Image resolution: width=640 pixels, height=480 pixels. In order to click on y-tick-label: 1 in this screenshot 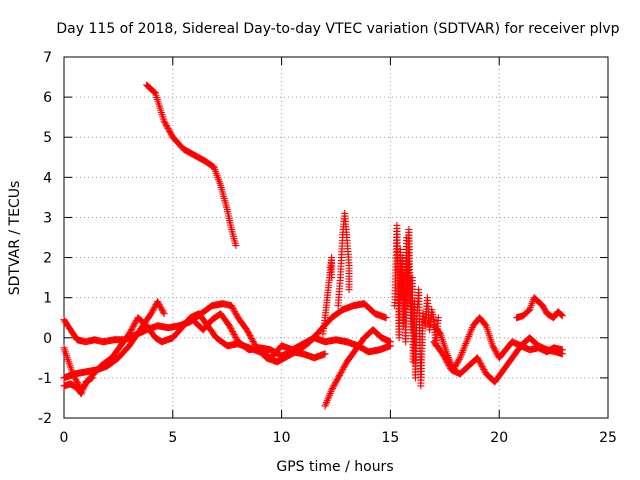, I will do `click(47, 299)`.